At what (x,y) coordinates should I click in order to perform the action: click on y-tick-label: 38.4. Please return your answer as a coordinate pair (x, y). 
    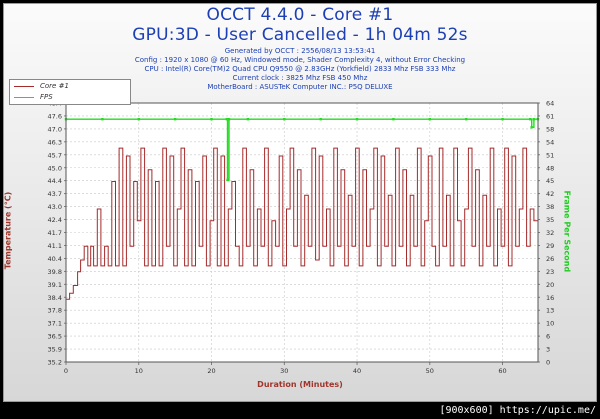
    Looking at the image, I should click on (55, 298).